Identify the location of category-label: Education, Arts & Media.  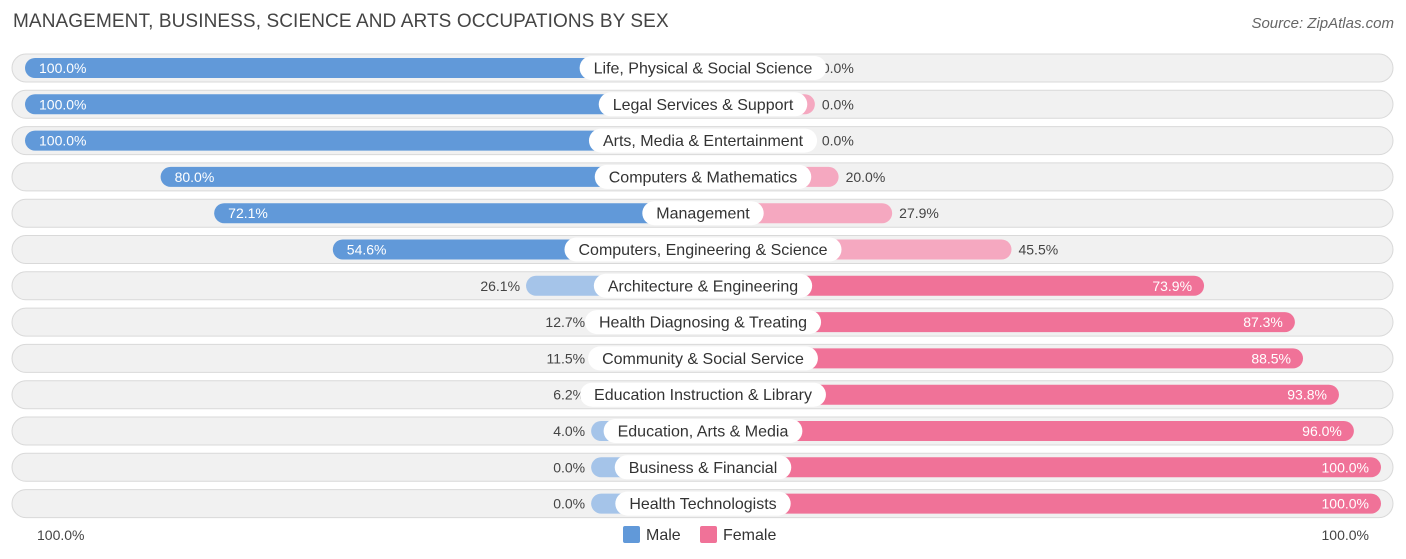
(703, 432).